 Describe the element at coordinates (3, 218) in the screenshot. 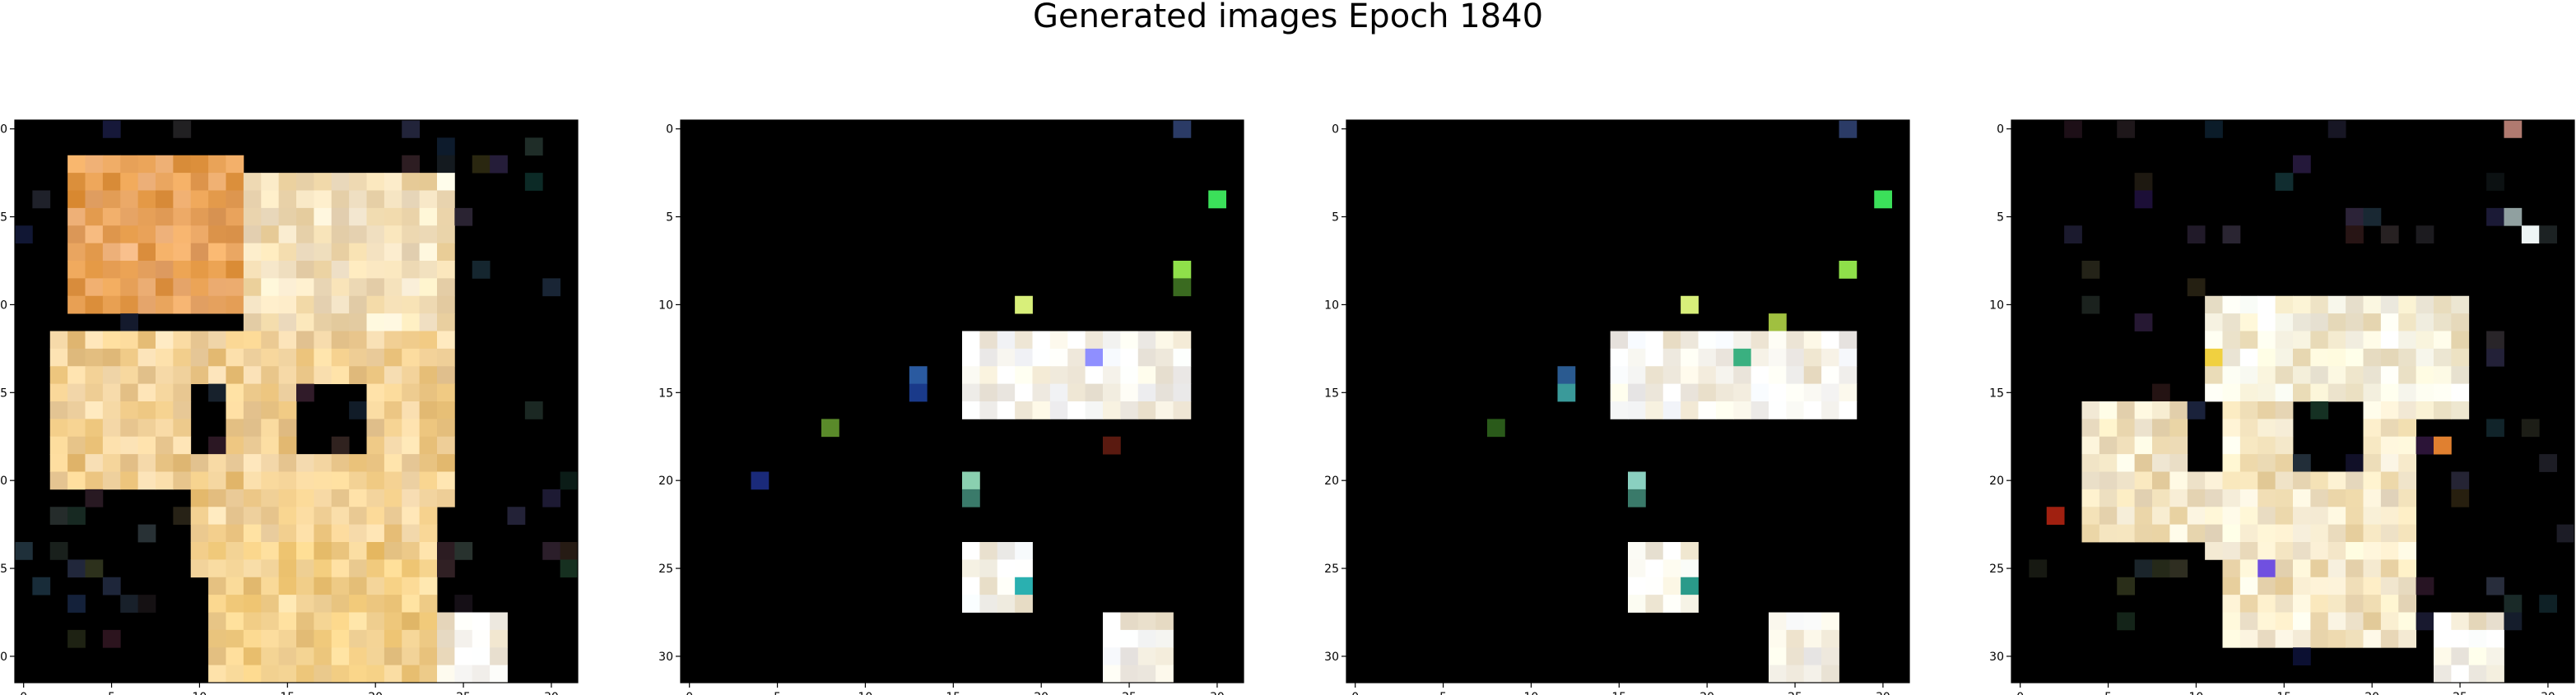

I see `y-tick-label: 5` at that location.